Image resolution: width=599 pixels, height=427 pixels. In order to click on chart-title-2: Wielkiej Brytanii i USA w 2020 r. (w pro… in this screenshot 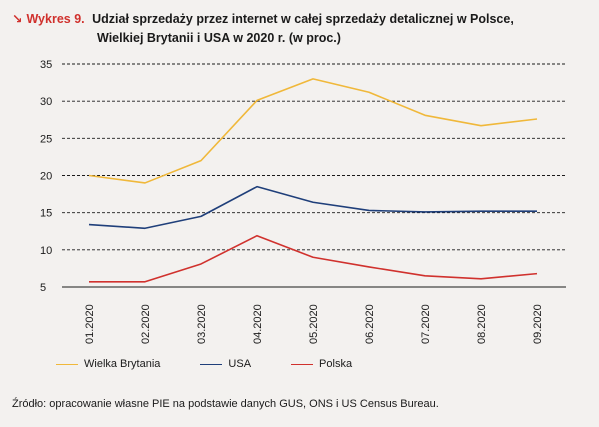, I will do `click(219, 38)`.